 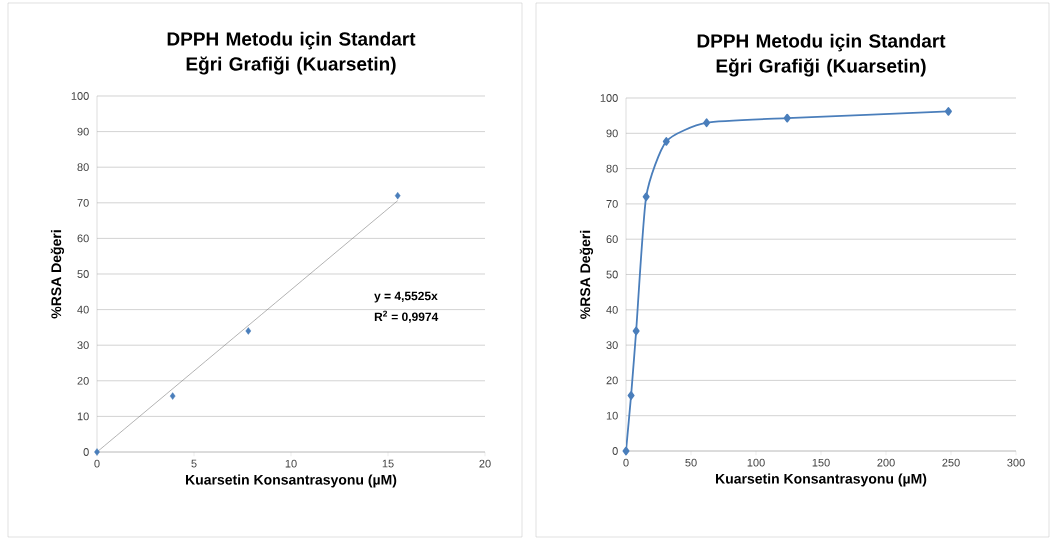 What do you see at coordinates (1016, 462) in the screenshot?
I see `x-tick-label: 300` at bounding box center [1016, 462].